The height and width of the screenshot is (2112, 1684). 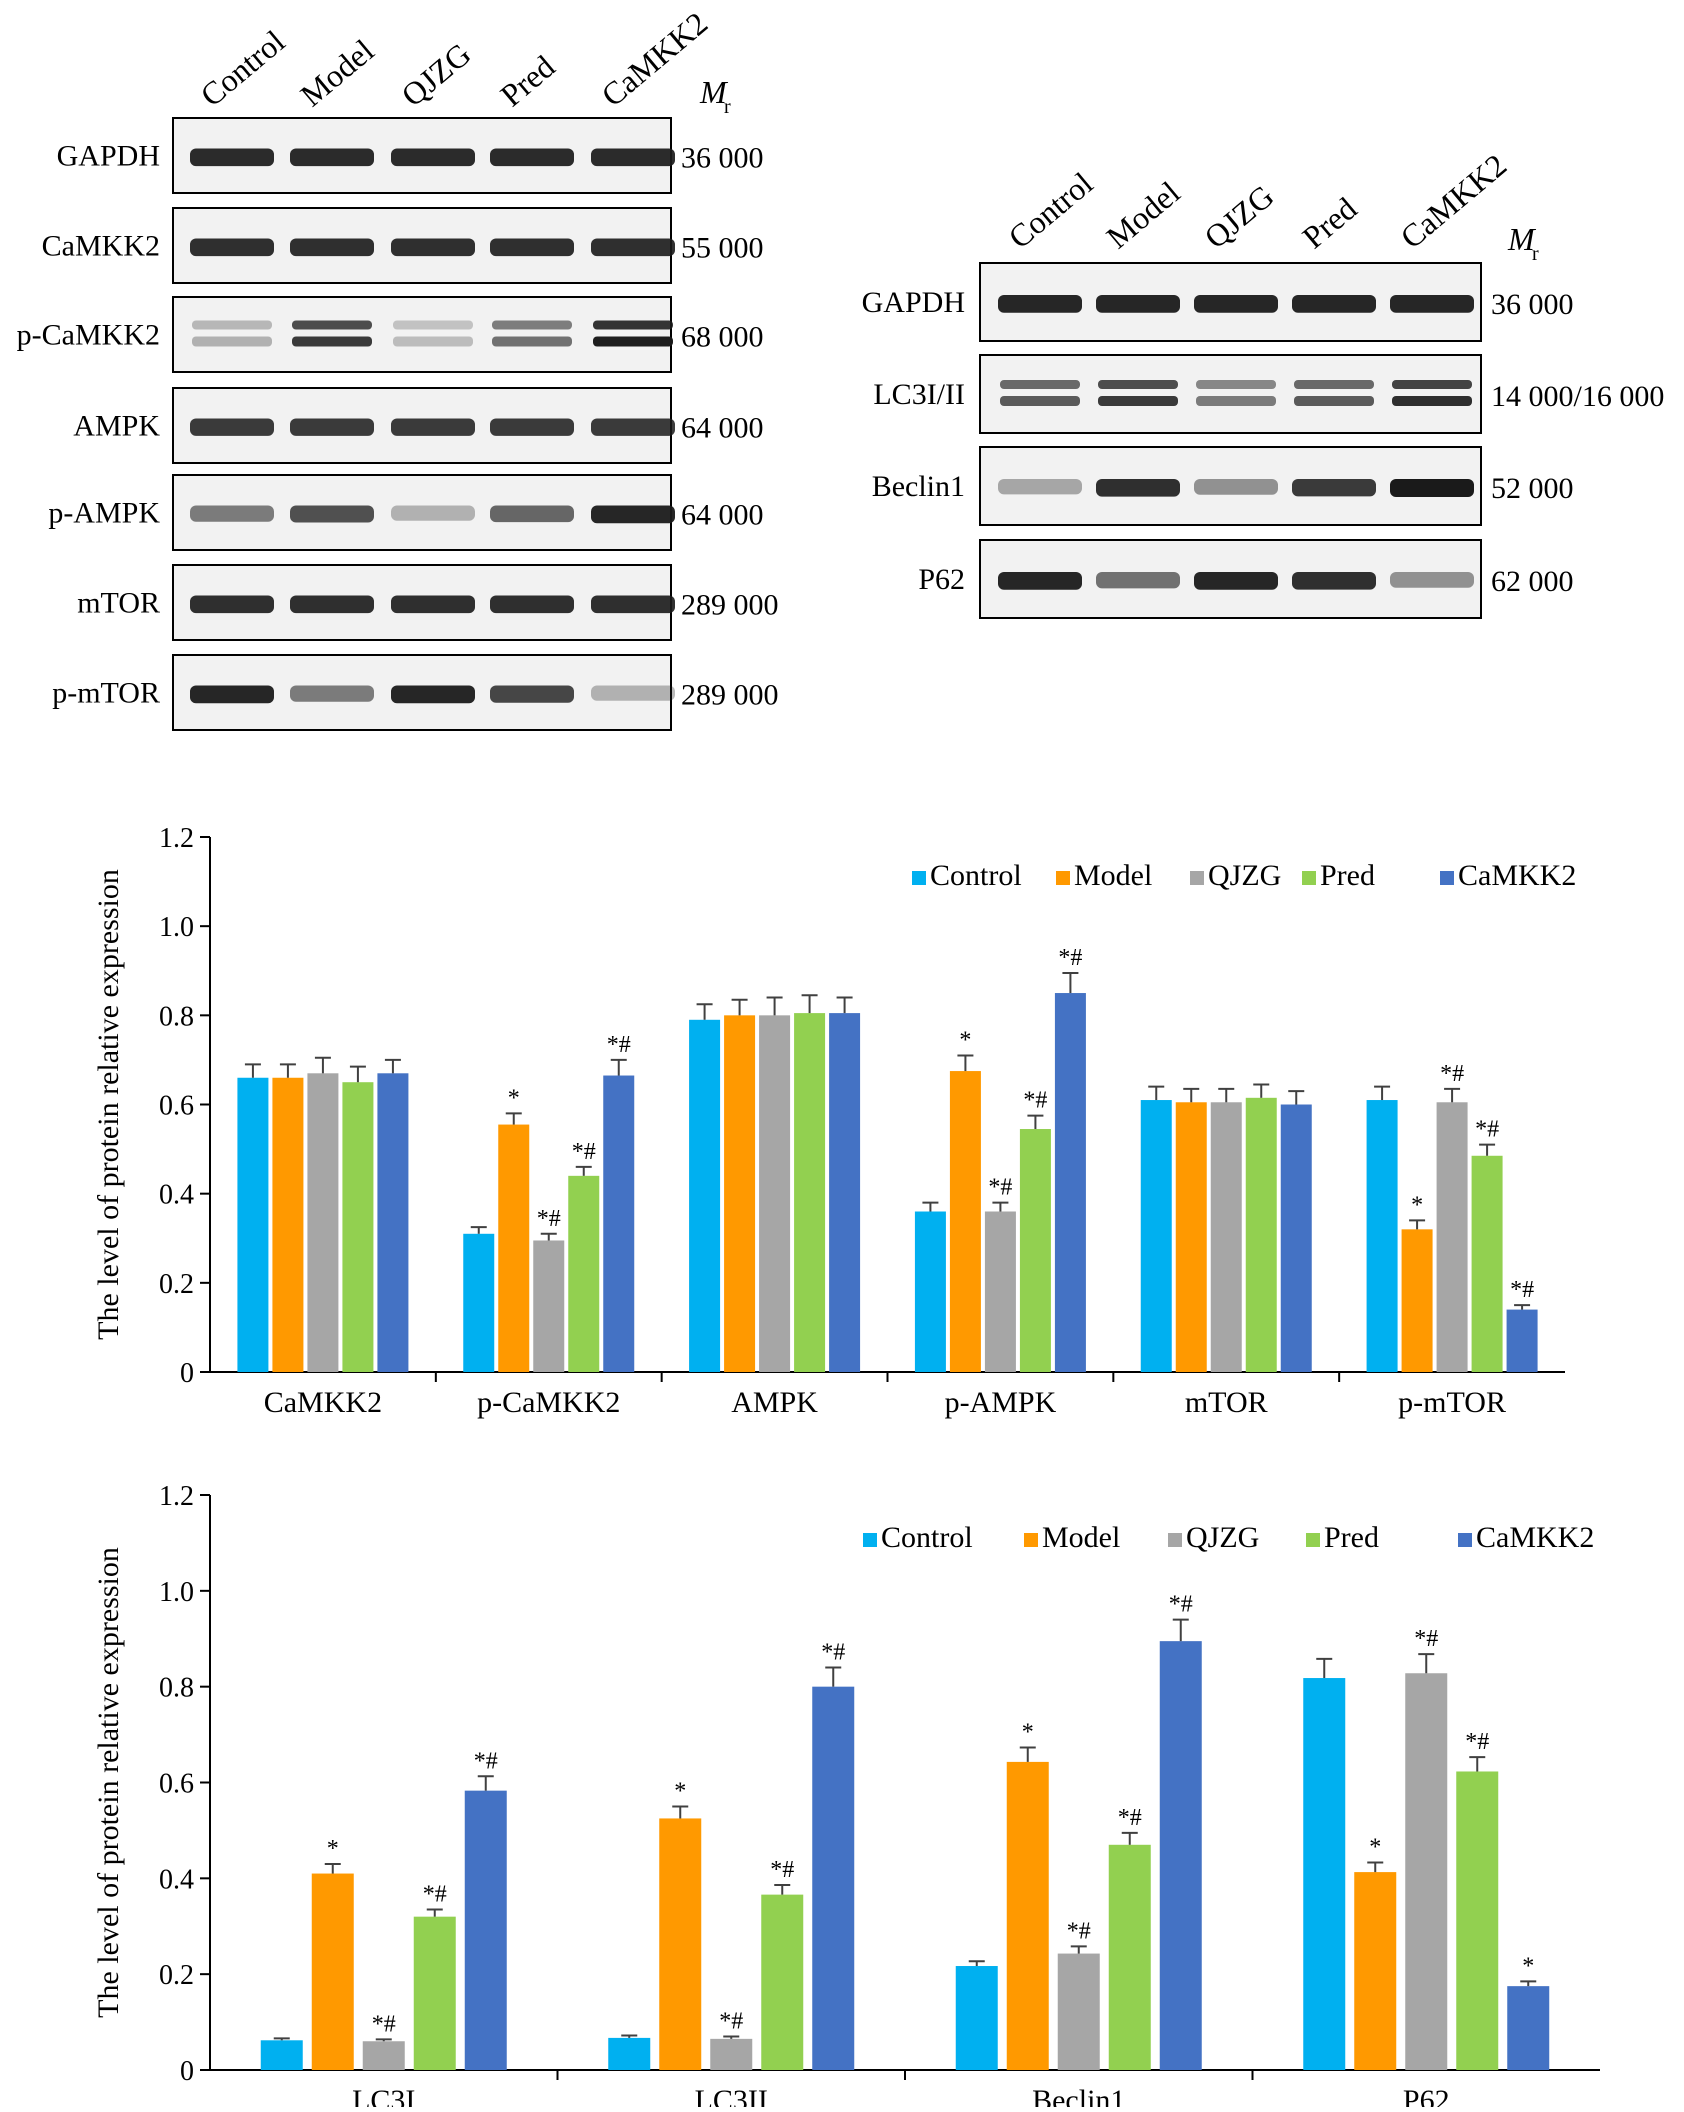 I want to click on molecular-weight-label: 55 000, so click(x=722, y=248).